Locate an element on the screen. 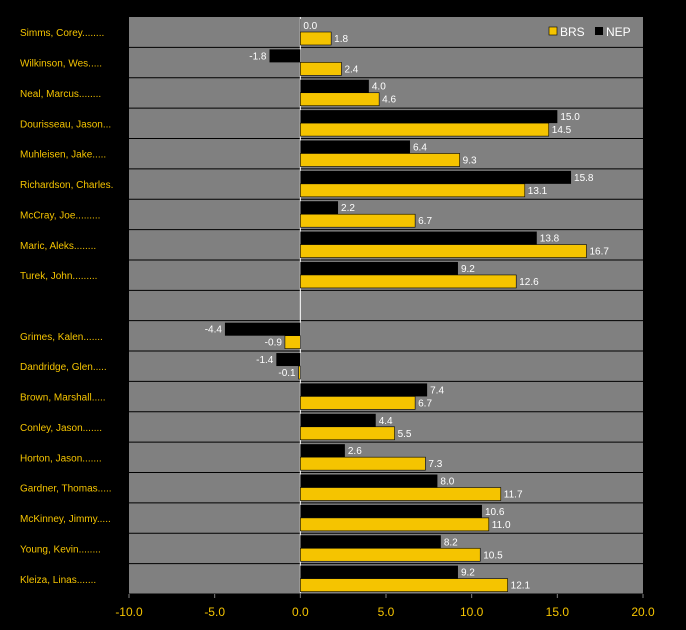 The width and height of the screenshot is (686, 630). x-tick-label: -10.0 is located at coordinates (129, 612).